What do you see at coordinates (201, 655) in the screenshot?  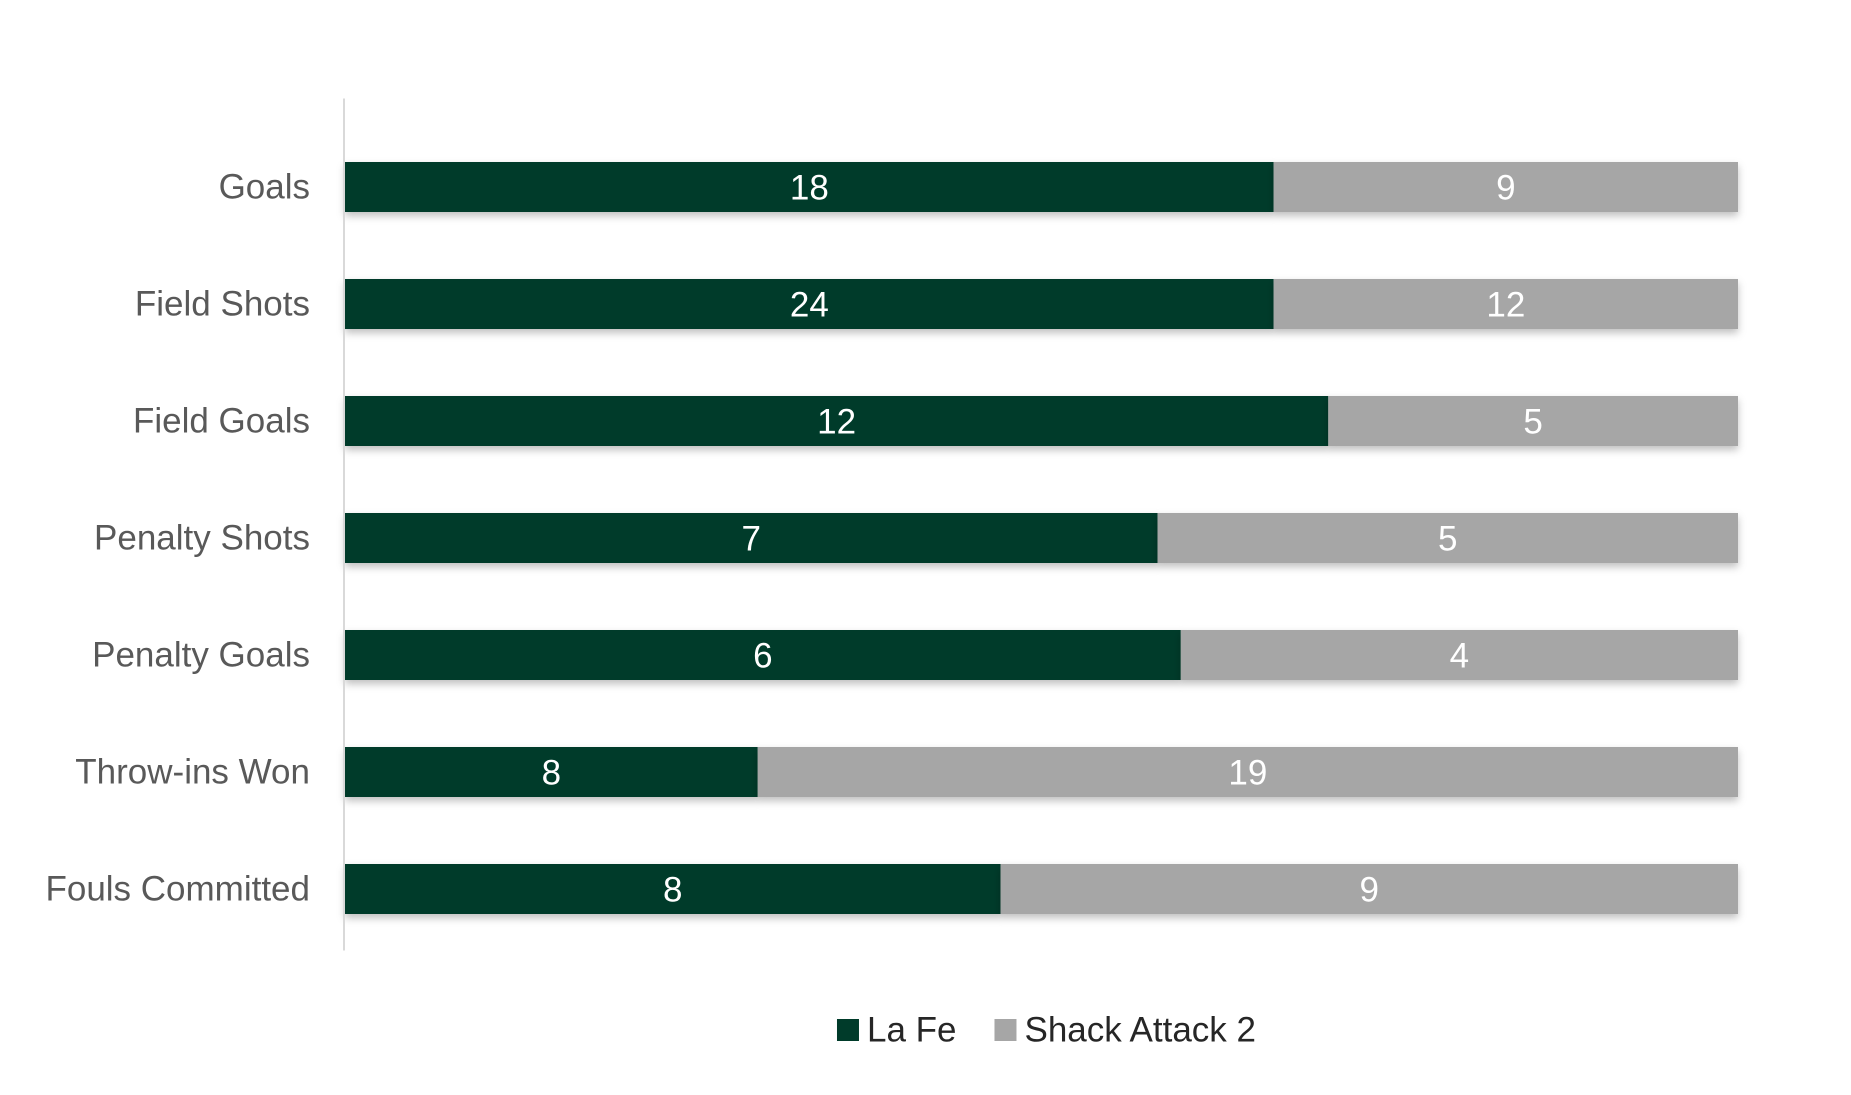 I see `category-label-penalty-goals: Penalty Goals` at bounding box center [201, 655].